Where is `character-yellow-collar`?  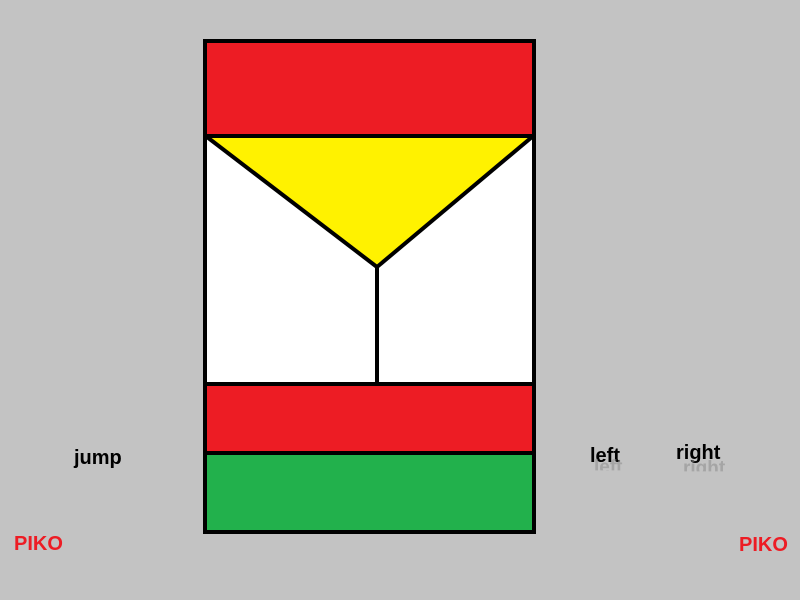
character-yellow-collar is located at coordinates (369, 202).